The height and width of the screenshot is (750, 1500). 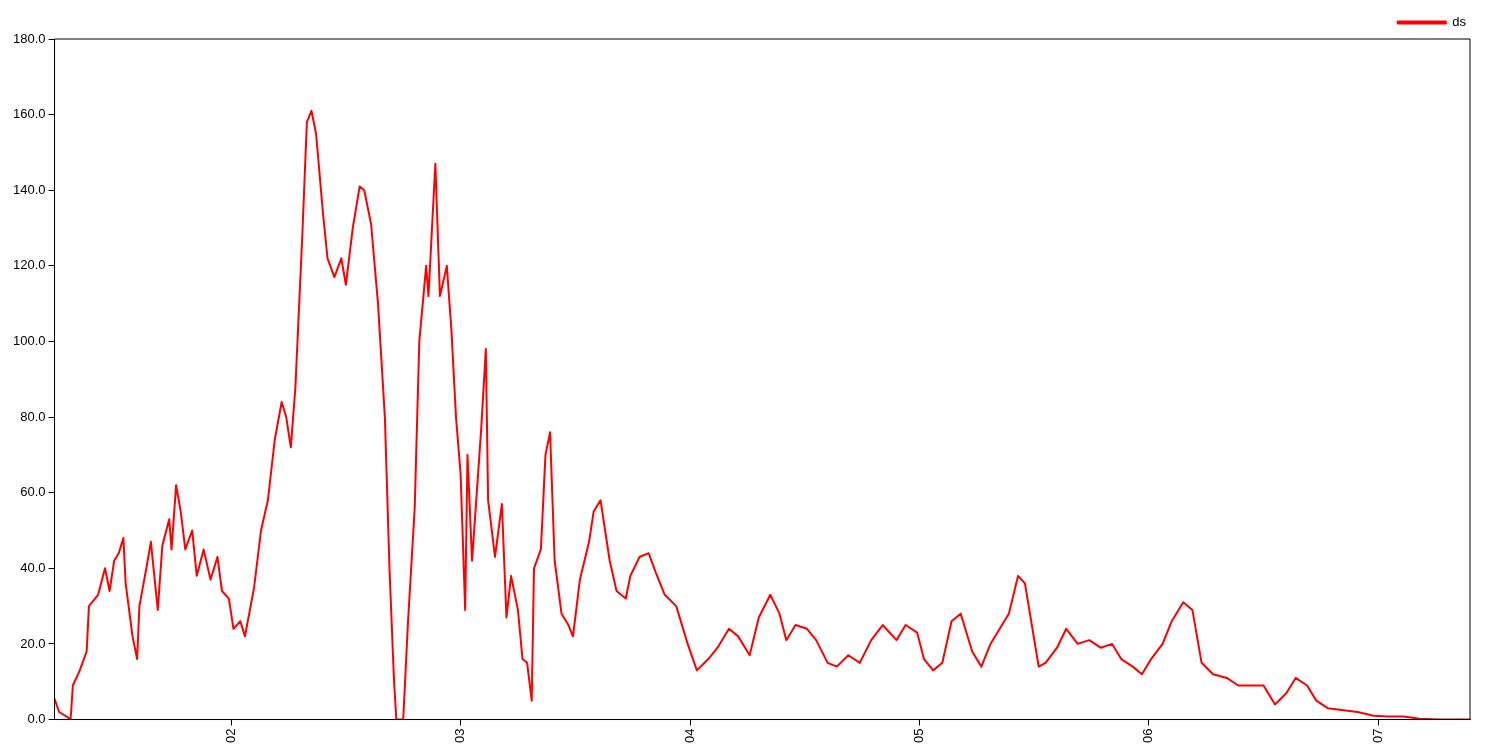 I want to click on y-tick-label: 120.0, so click(x=29, y=265).